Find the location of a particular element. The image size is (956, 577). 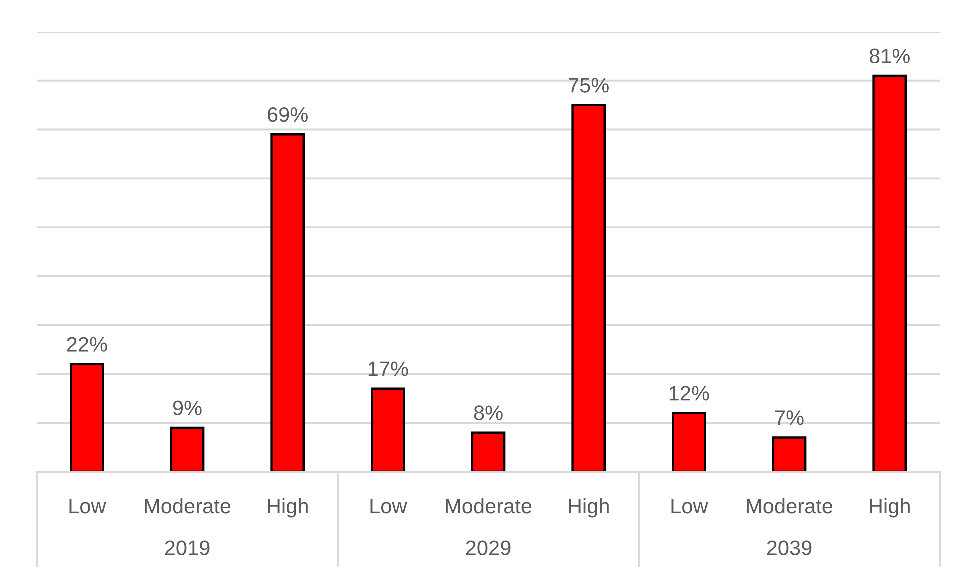

data-label: 9% is located at coordinates (187, 408).